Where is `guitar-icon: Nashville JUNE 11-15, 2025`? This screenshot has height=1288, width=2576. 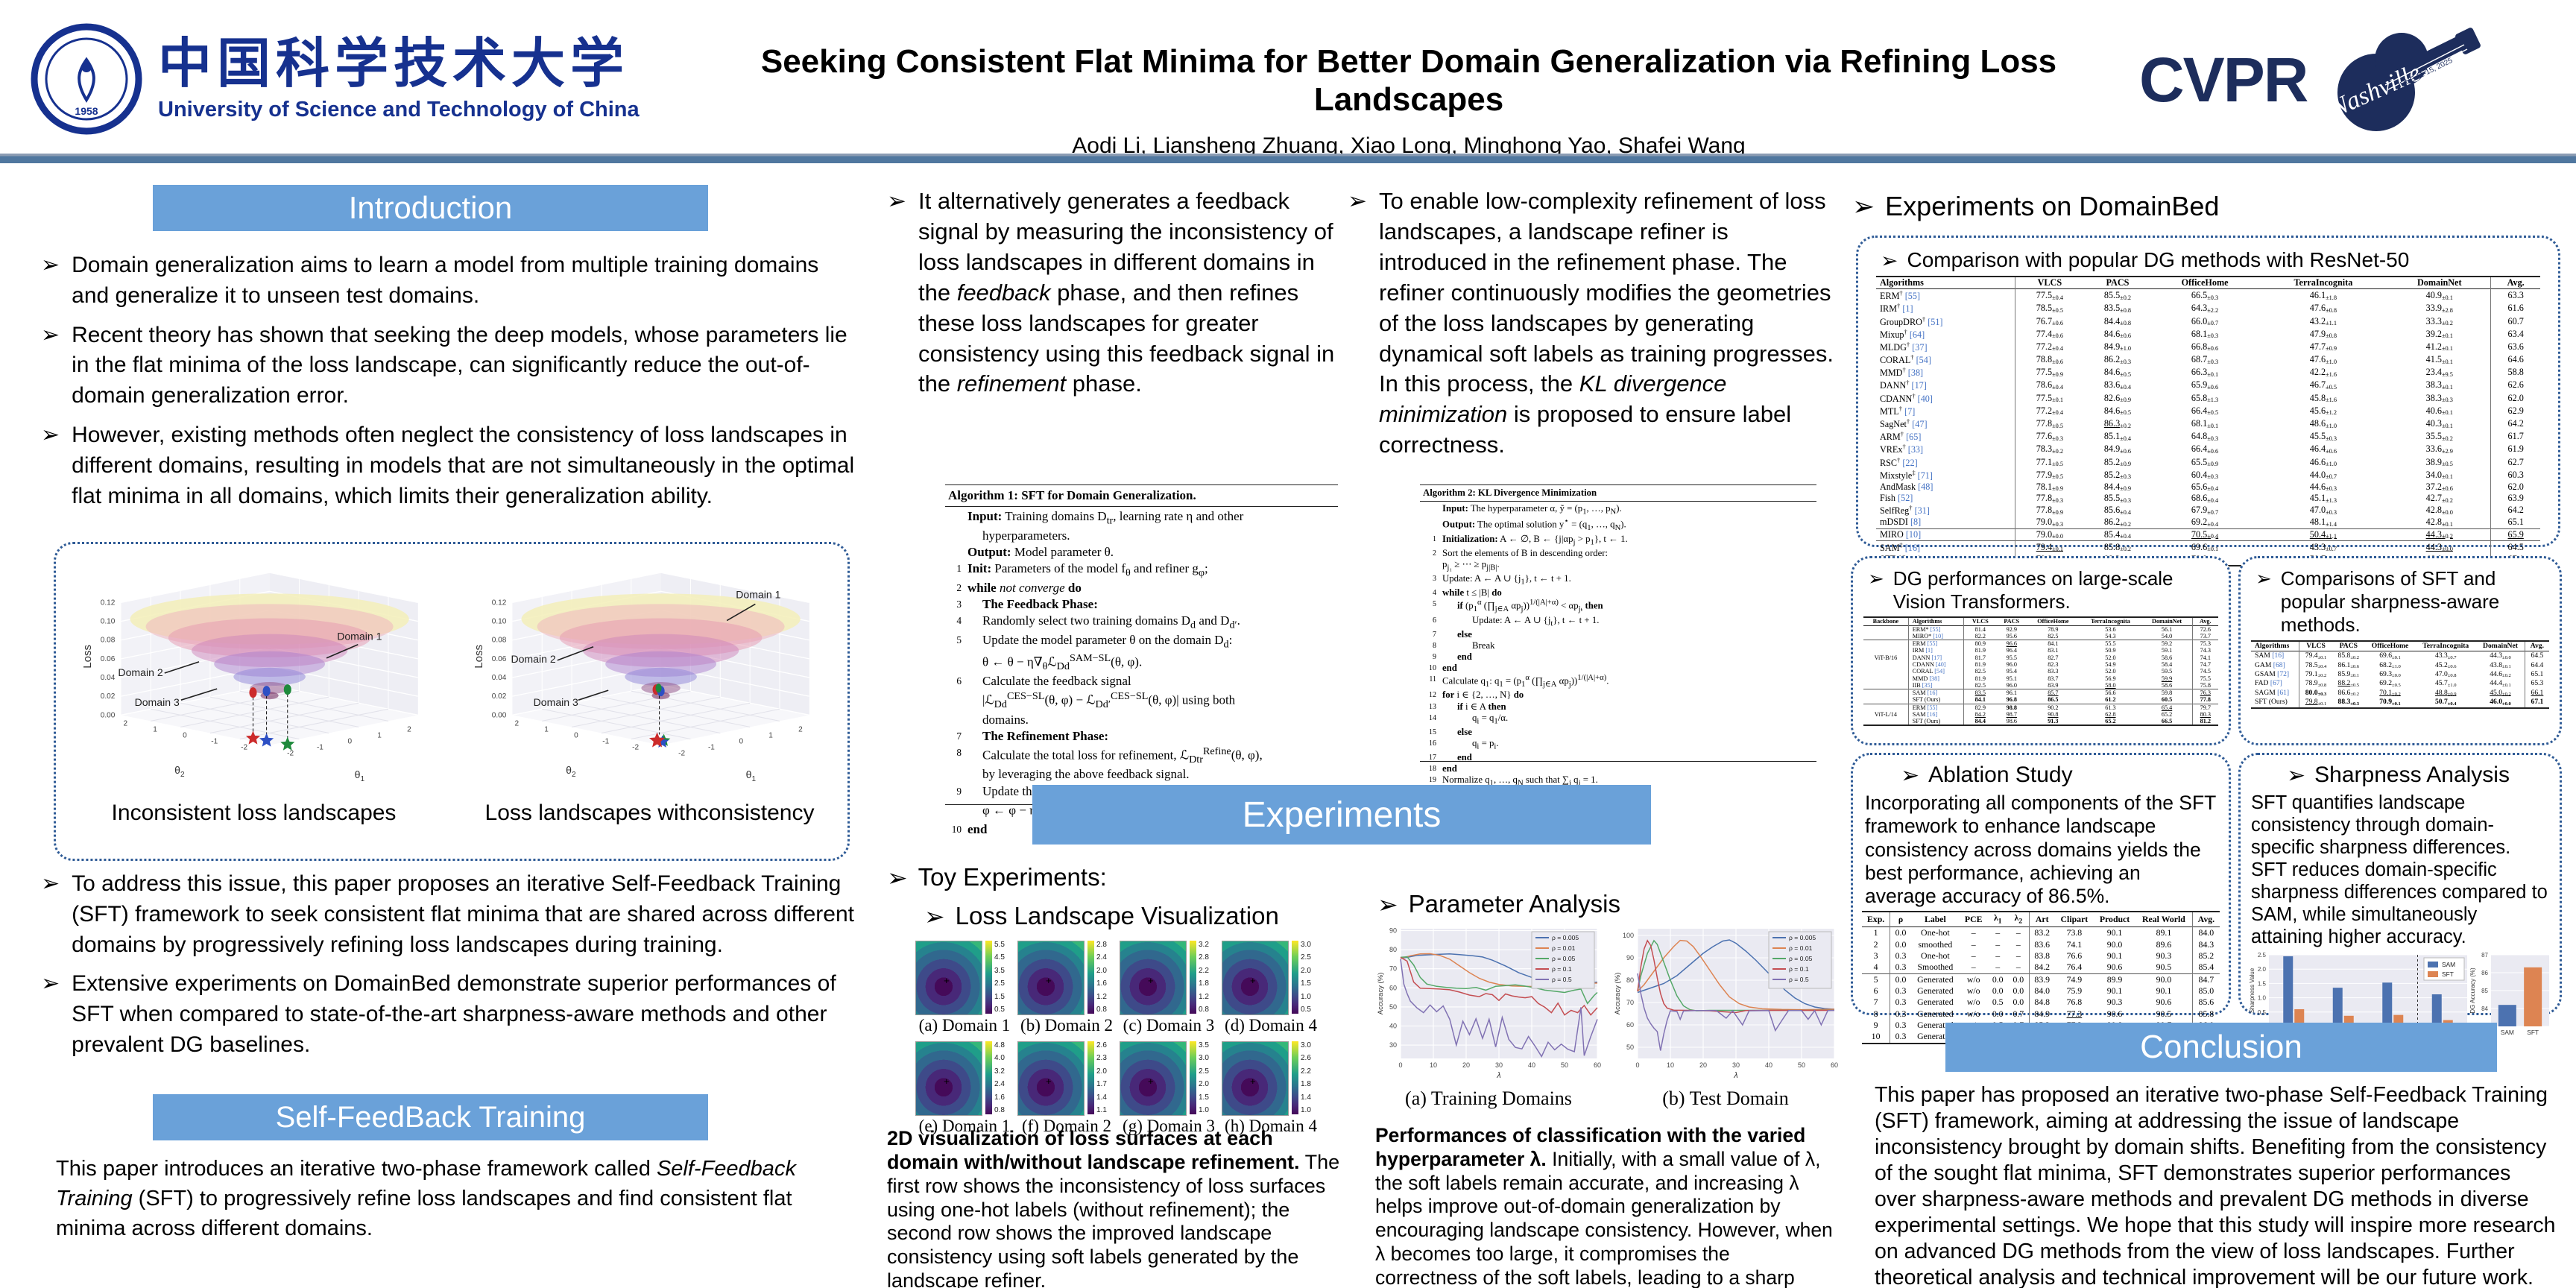
guitar-icon: Nashville JUNE 11-15, 2025 is located at coordinates (2403, 79).